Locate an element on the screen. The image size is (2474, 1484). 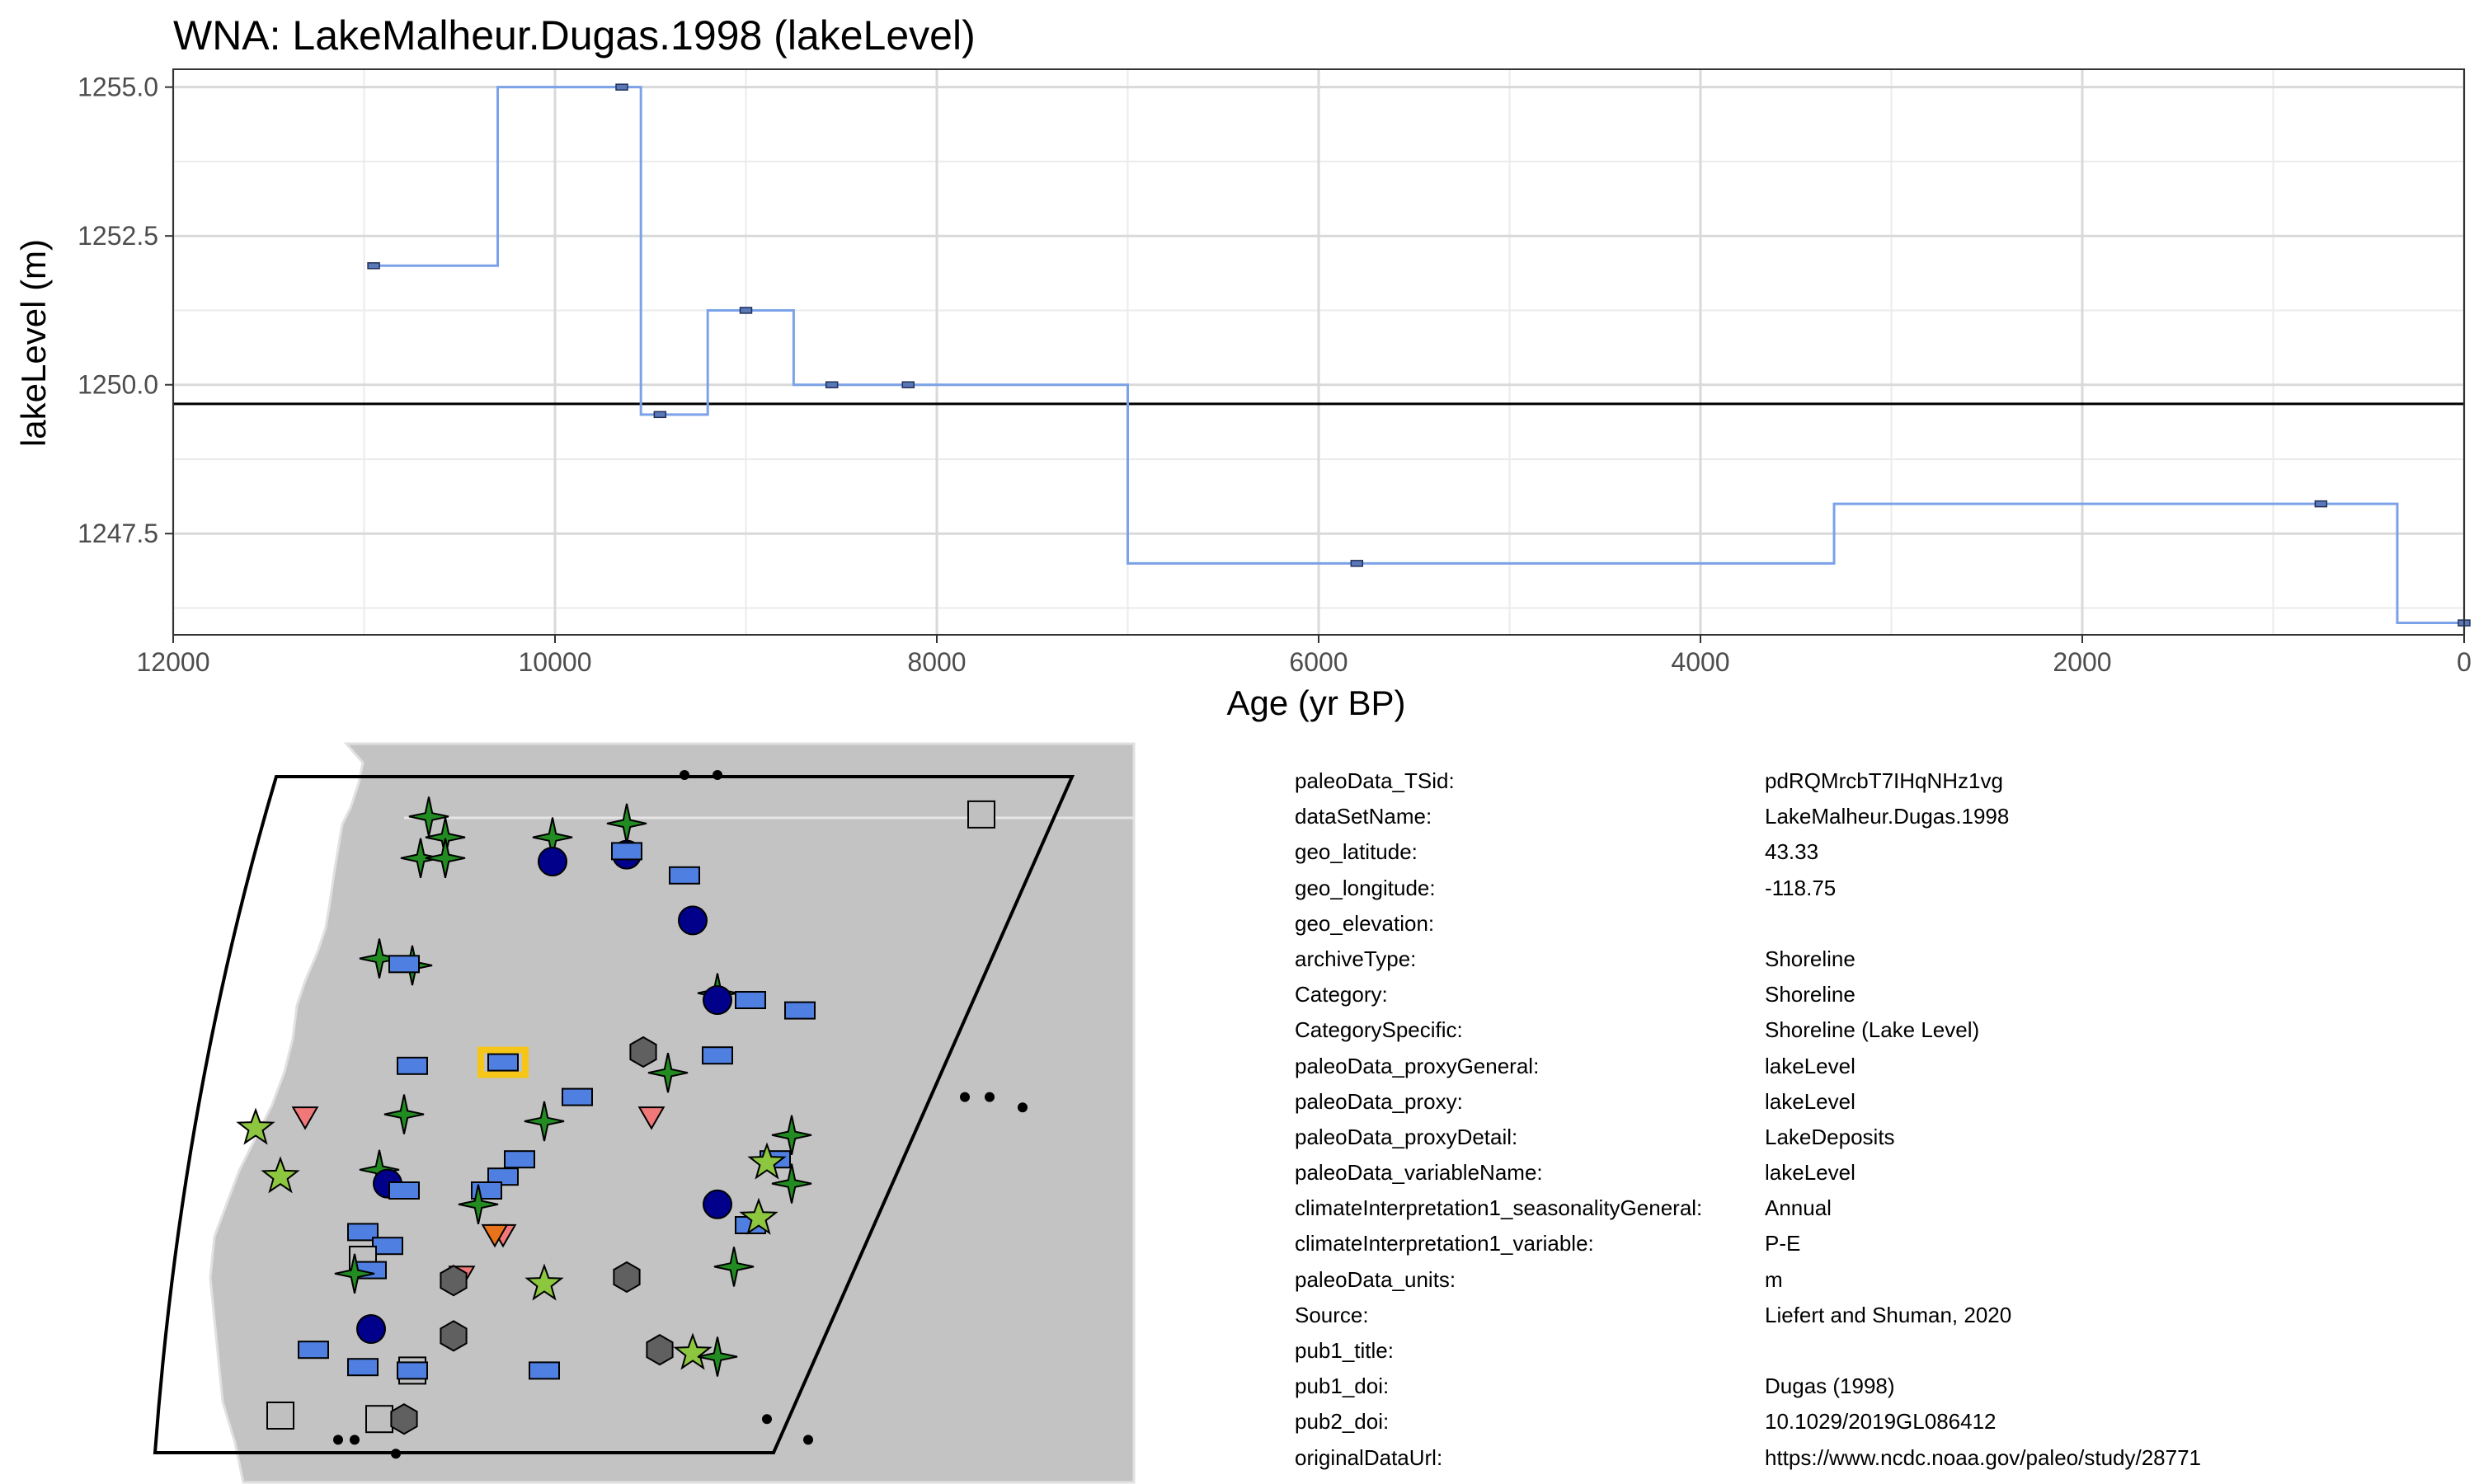
metadata-value: Annual is located at coordinates (1798, 1208).